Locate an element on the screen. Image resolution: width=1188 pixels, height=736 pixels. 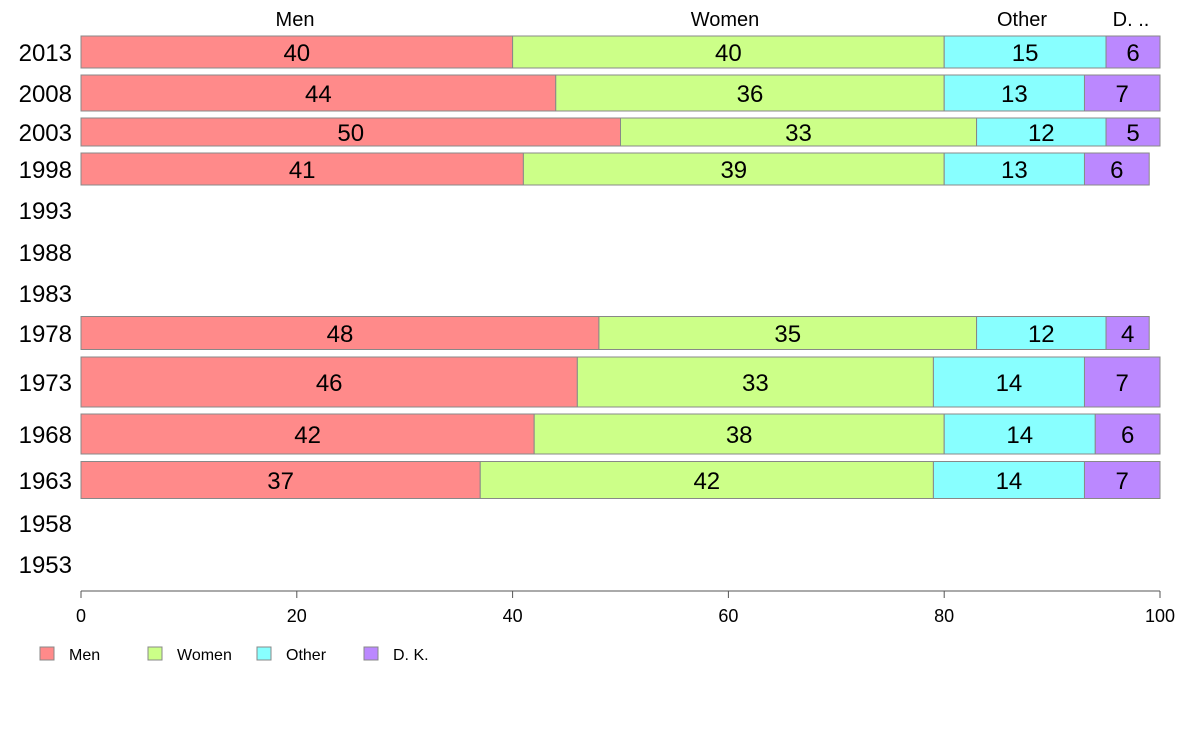
bar-1968-other is located at coordinates (1019, 434).